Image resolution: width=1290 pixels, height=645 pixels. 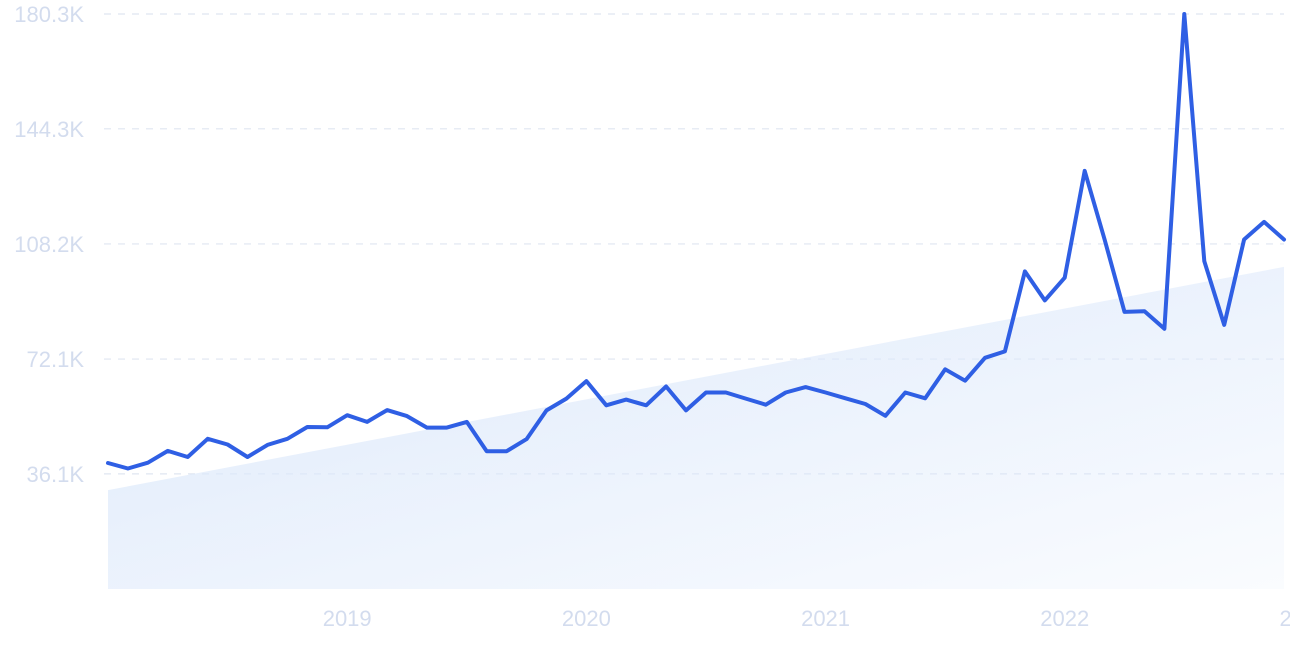 What do you see at coordinates (56, 359) in the screenshot?
I see `y-tick-label: 72.1K` at bounding box center [56, 359].